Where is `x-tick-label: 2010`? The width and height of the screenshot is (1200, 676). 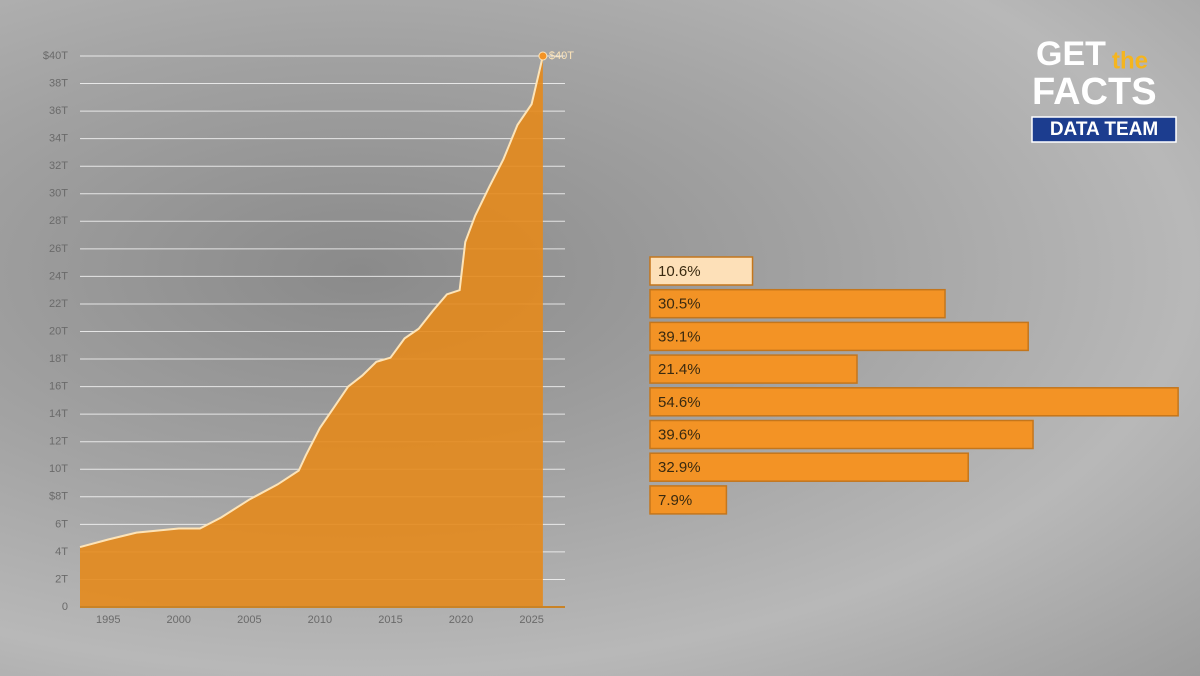
x-tick-label: 2010 is located at coordinates (320, 620).